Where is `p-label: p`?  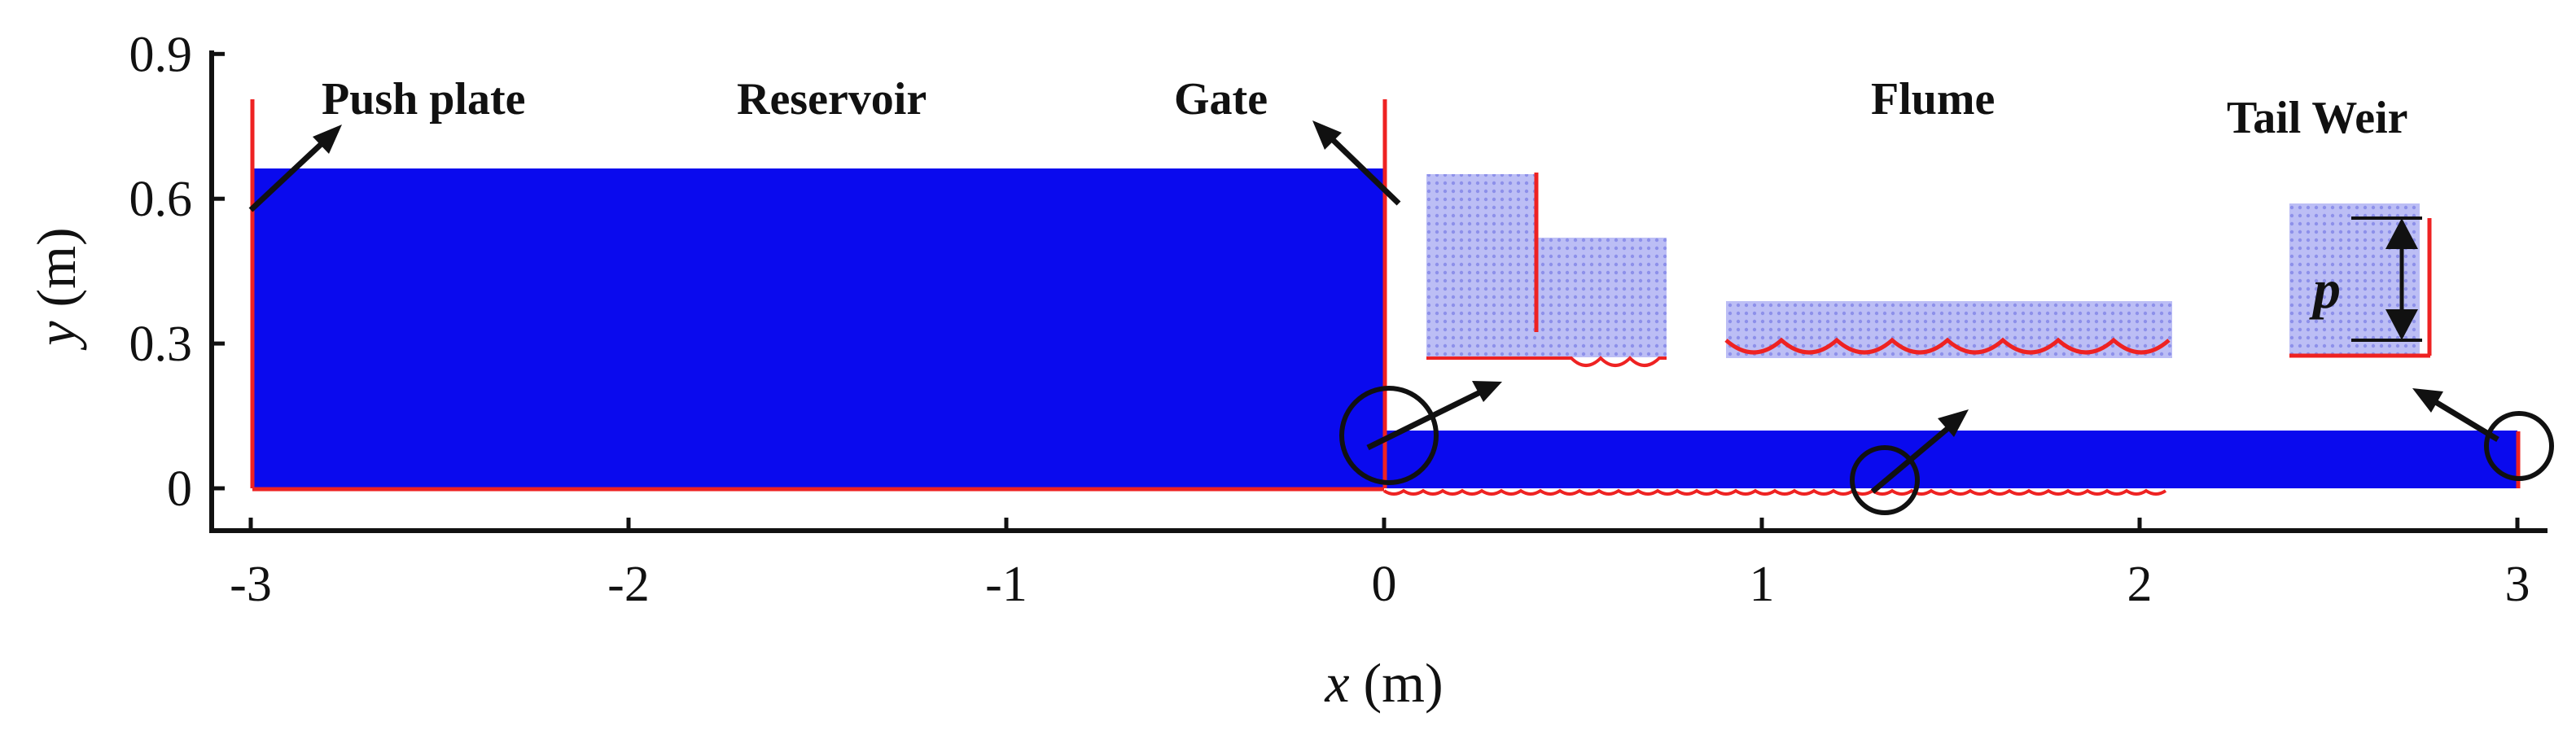
p-label: p is located at coordinates (2325, 289).